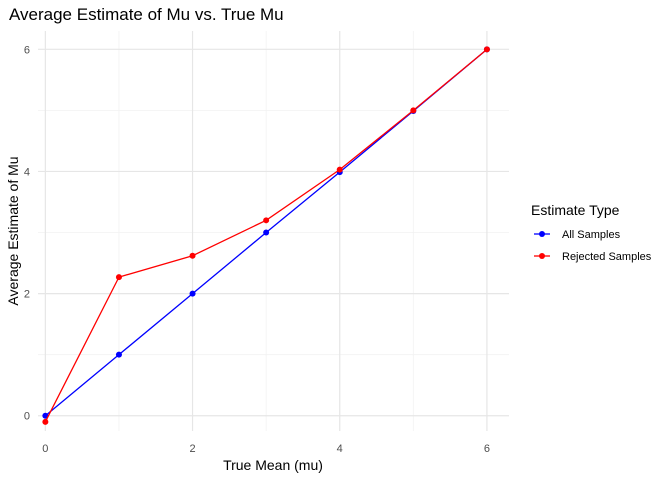 The image size is (672, 480). I want to click on y-tick-label: 2, so click(27, 295).